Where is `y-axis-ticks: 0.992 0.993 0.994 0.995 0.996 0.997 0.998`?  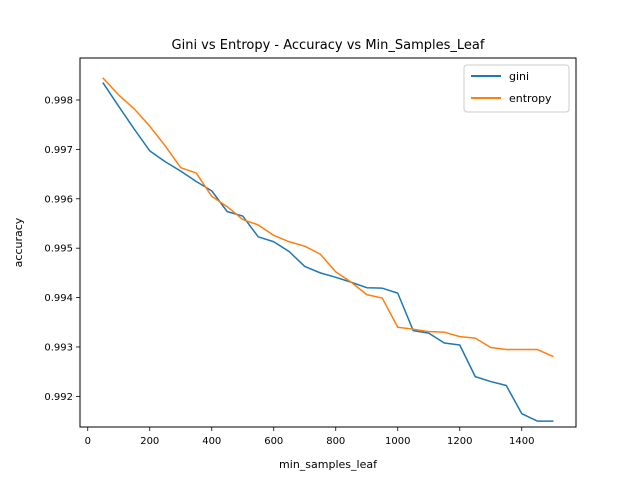 y-axis-ticks: 0.992 0.993 0.994 0.995 0.996 0.997 0.998 is located at coordinates (62, 249).